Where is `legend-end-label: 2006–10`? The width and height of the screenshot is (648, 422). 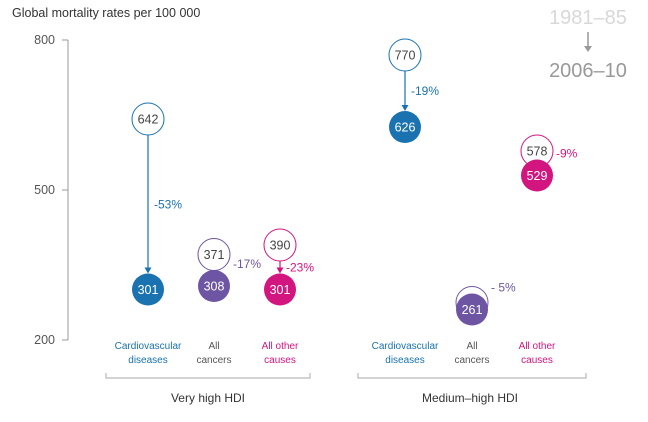 legend-end-label: 2006–10 is located at coordinates (588, 71).